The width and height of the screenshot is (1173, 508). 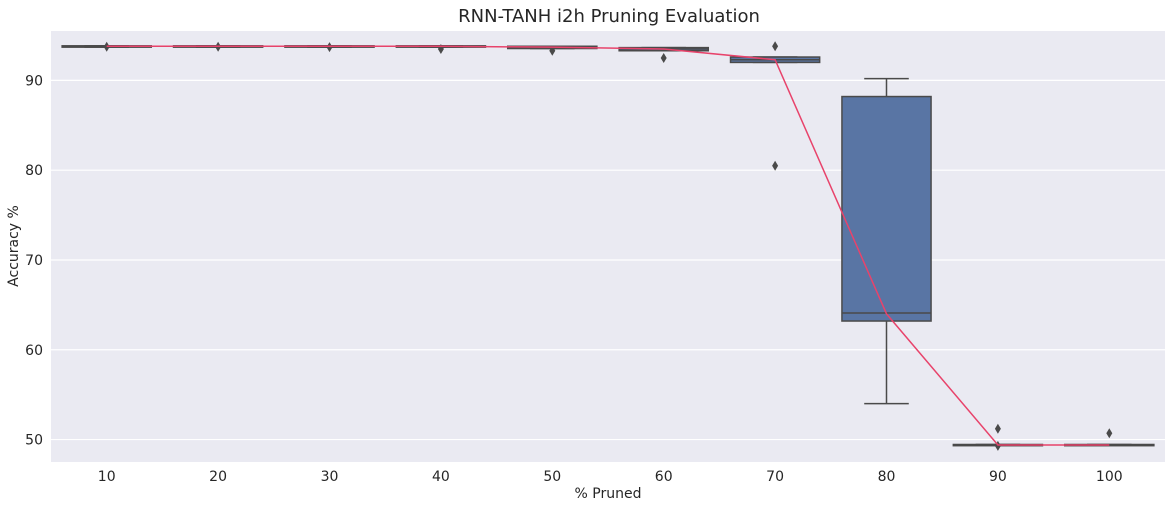 What do you see at coordinates (1109, 477) in the screenshot?
I see `x-tick-label: 100` at bounding box center [1109, 477].